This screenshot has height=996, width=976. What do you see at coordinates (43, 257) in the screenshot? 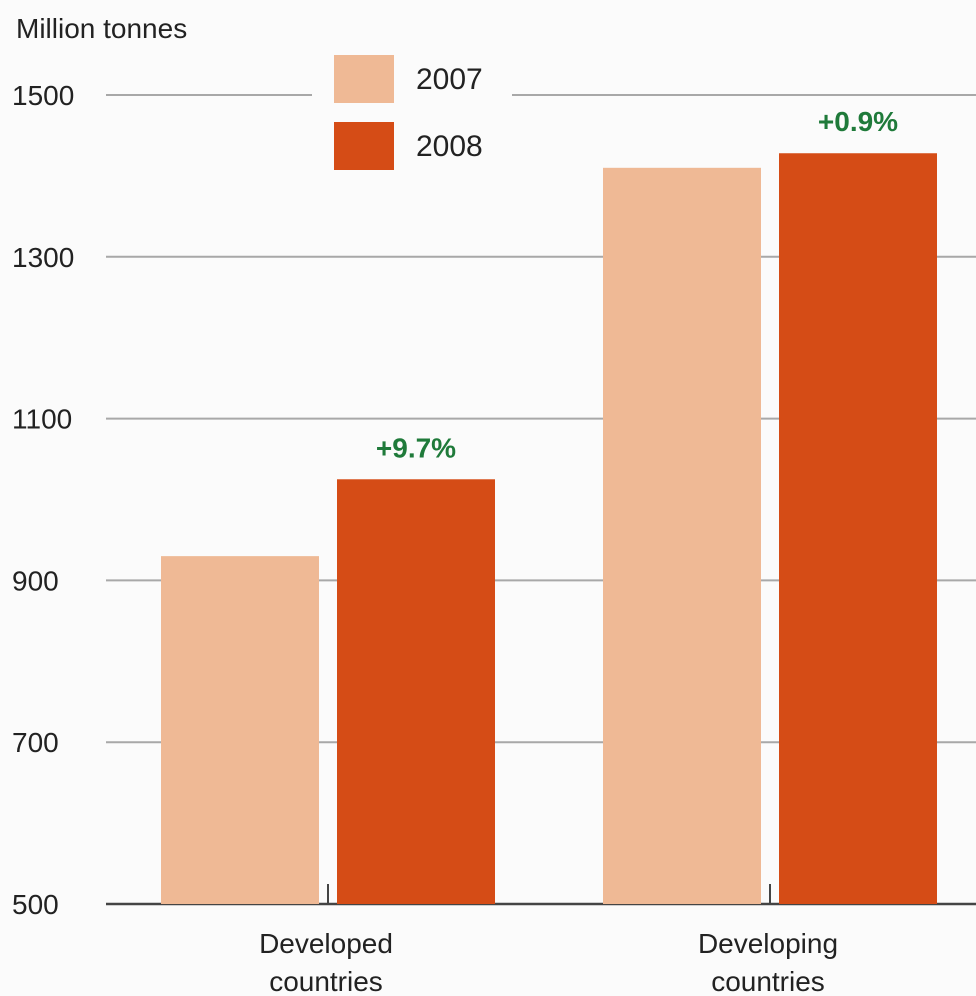
I see `y-tick-label: 1300` at bounding box center [43, 257].